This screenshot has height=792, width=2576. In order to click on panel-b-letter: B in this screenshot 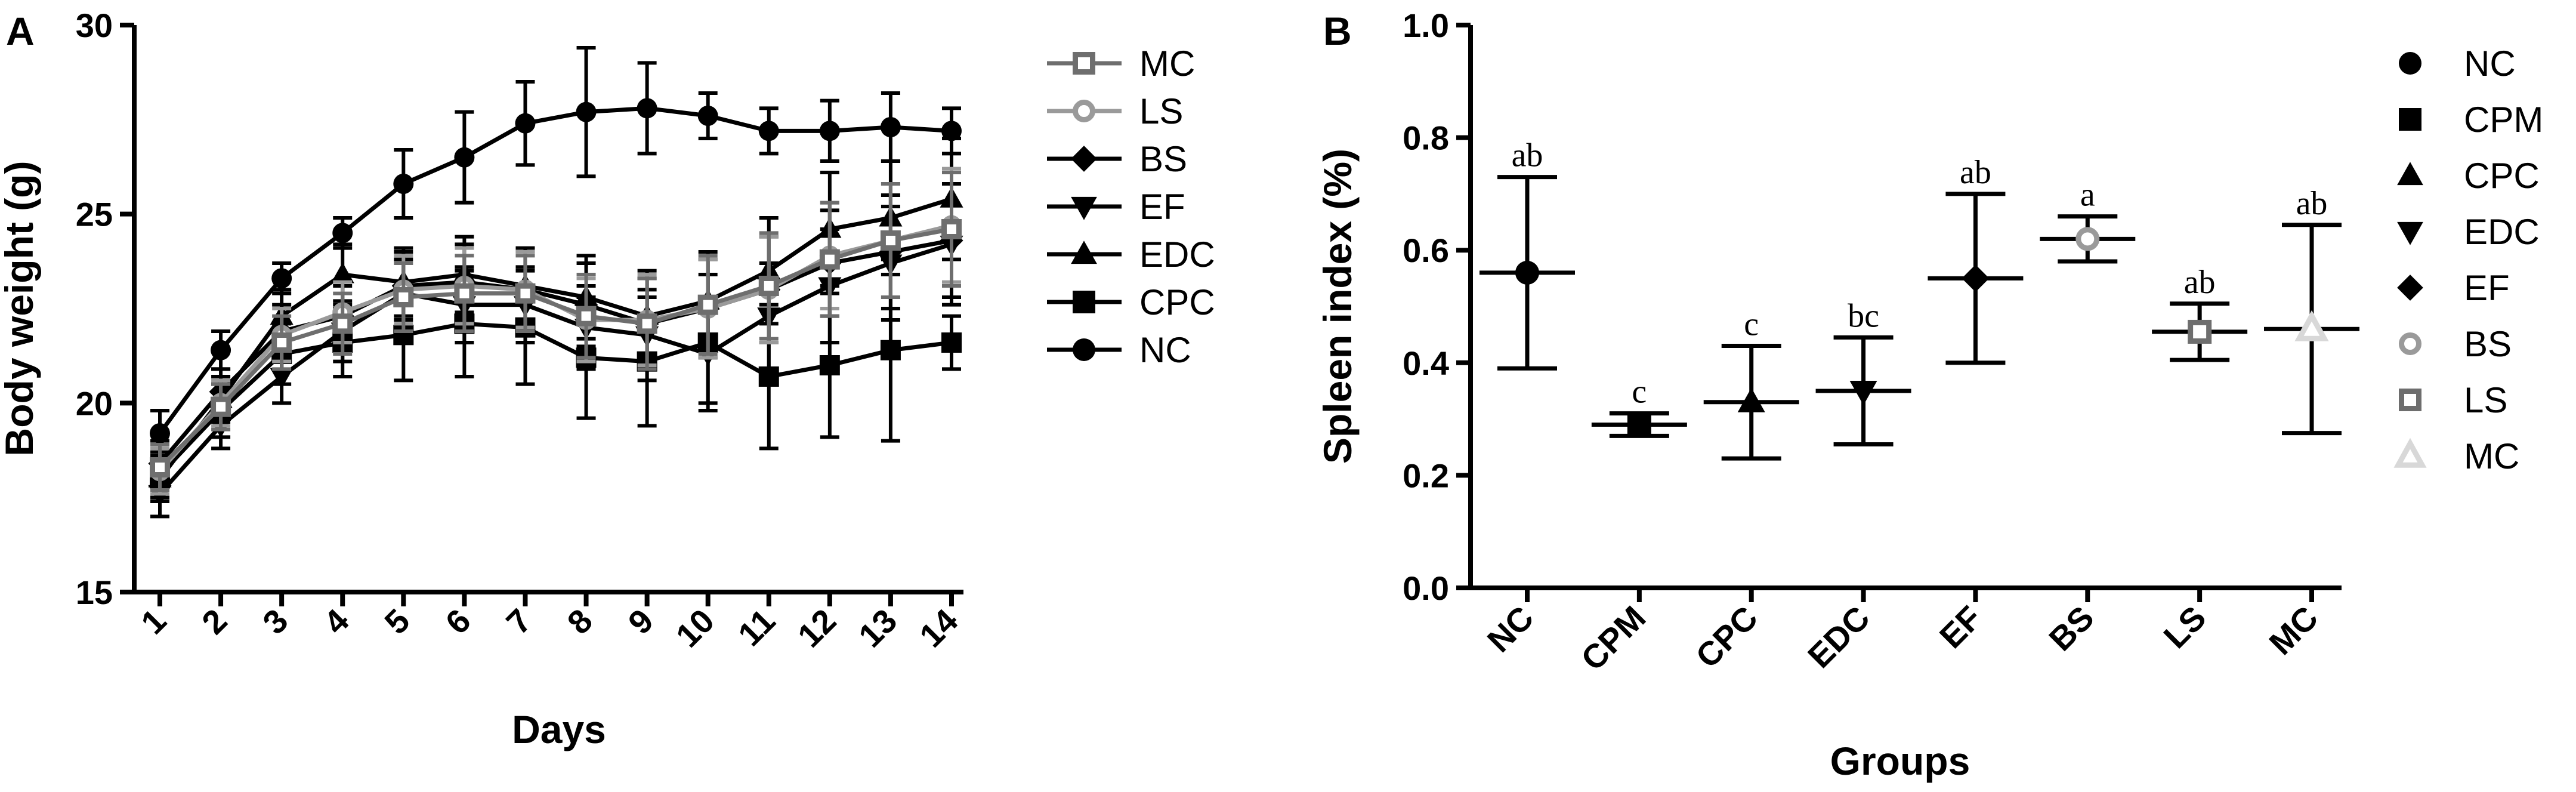, I will do `click(1338, 31)`.